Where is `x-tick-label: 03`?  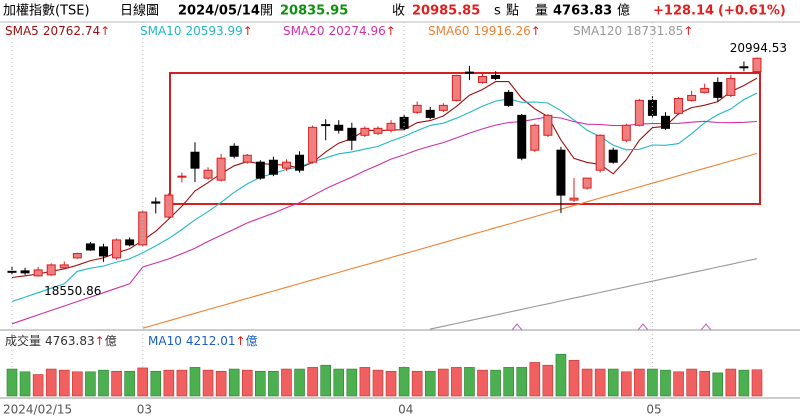
x-tick-label: 03 is located at coordinates (144, 410).